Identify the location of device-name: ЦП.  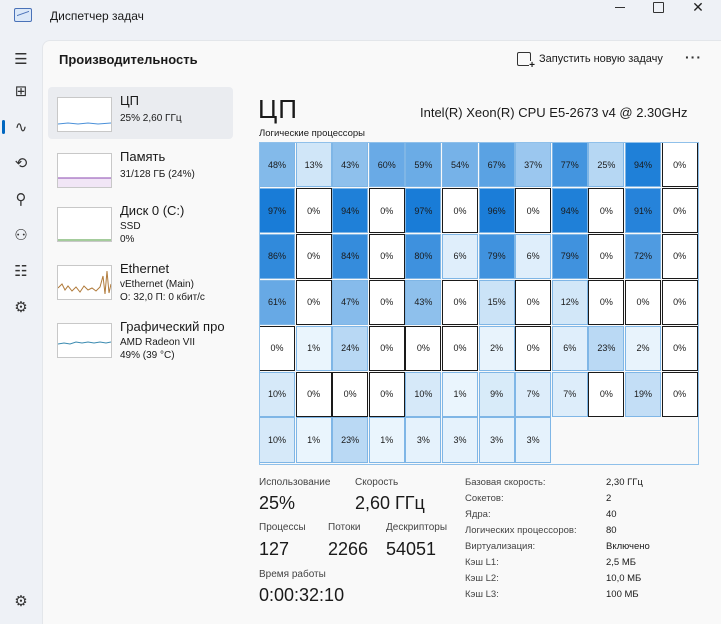
(129, 100).